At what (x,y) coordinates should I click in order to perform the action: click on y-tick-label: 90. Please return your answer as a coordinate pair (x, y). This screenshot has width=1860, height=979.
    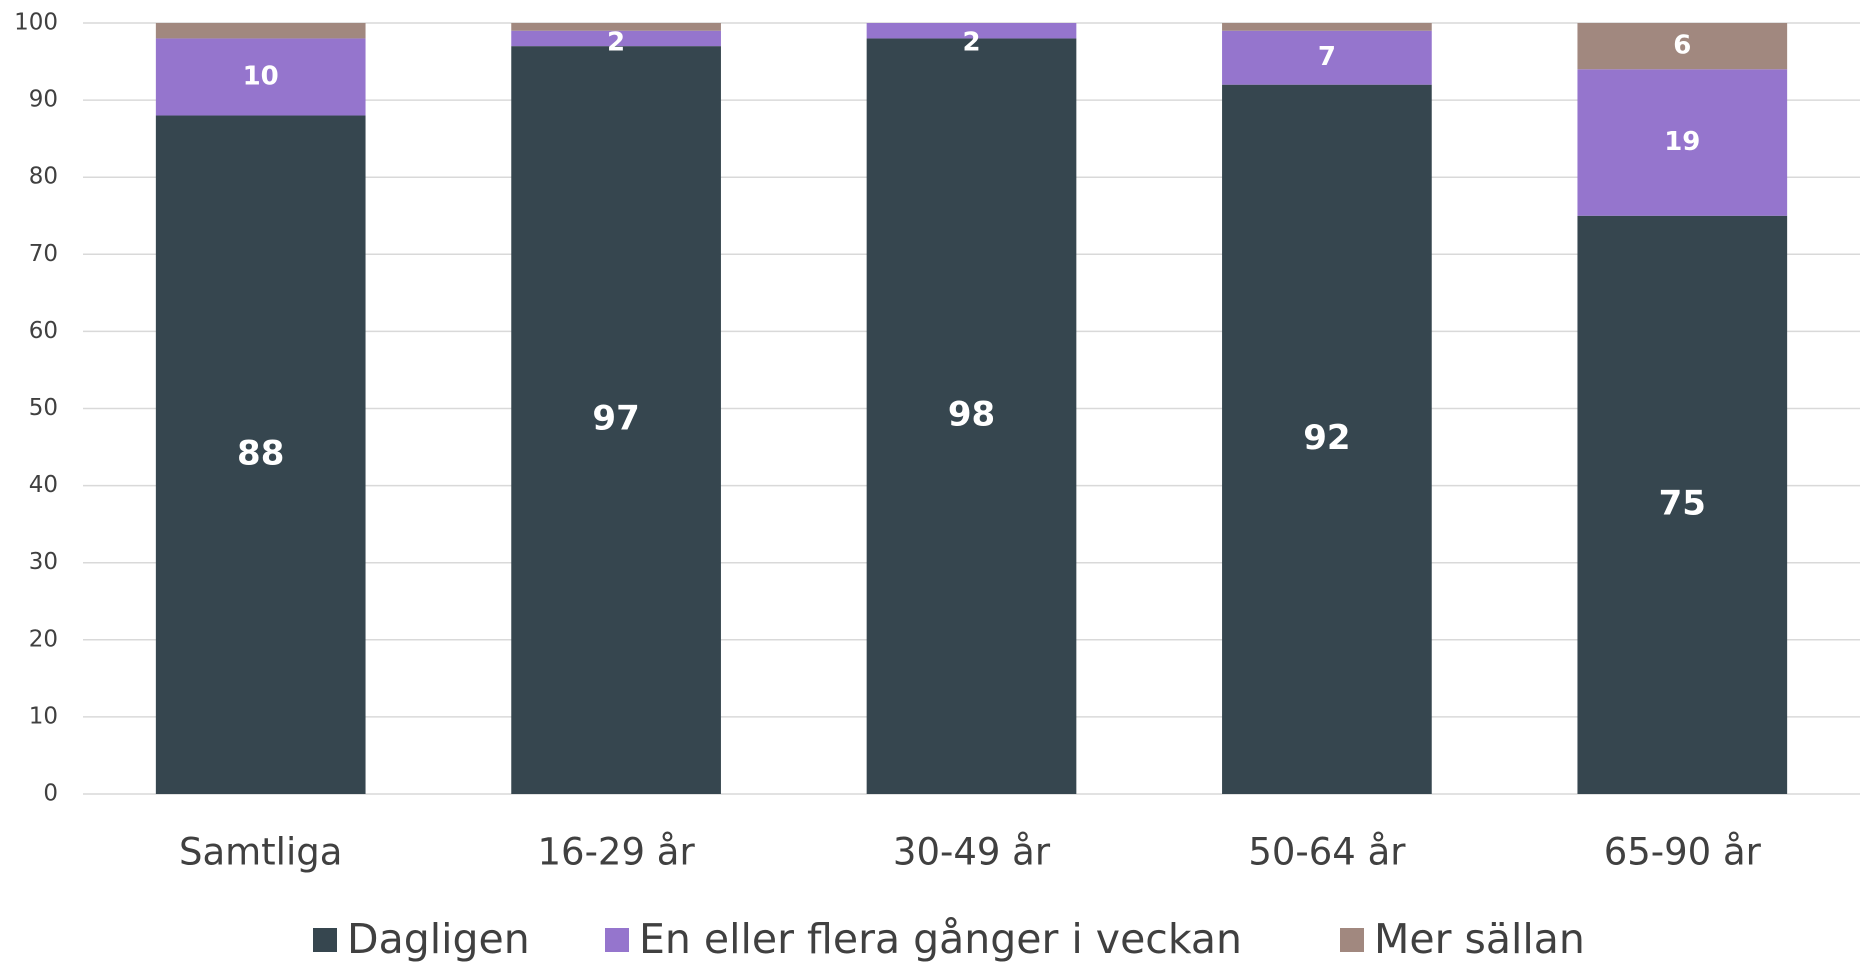
    Looking at the image, I should click on (43, 100).